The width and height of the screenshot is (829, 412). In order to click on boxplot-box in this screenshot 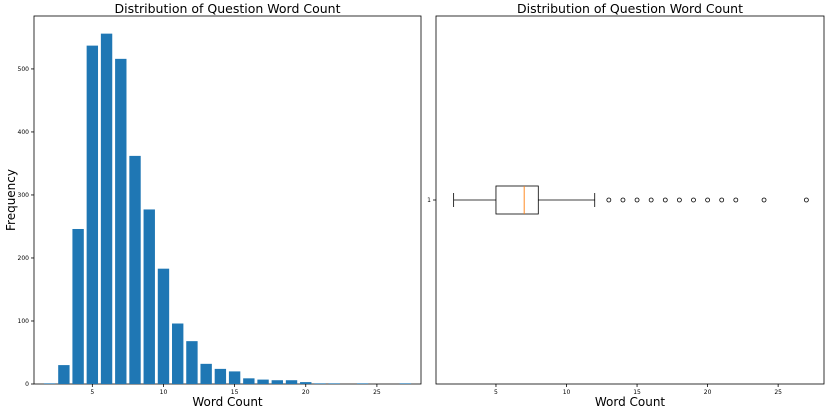, I will do `click(517, 200)`.